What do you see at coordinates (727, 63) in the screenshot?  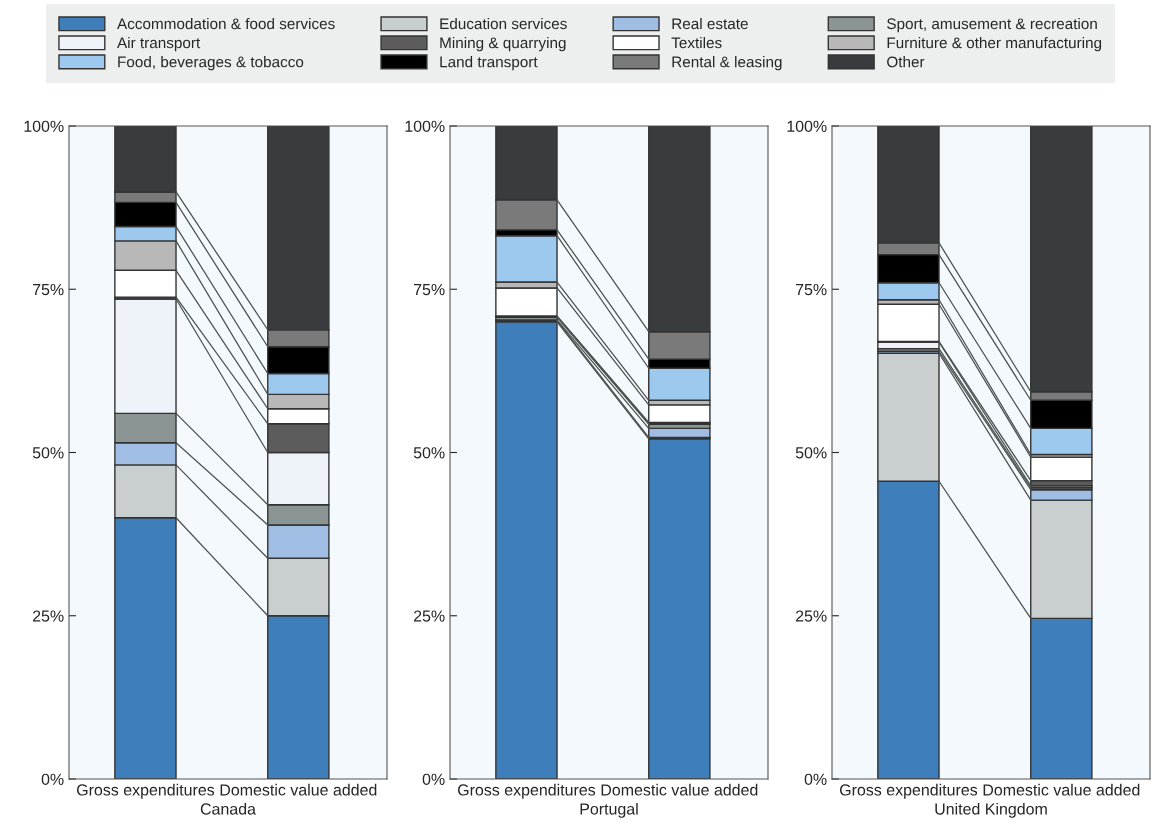 I see `legend-label: Rental & leasing` at bounding box center [727, 63].